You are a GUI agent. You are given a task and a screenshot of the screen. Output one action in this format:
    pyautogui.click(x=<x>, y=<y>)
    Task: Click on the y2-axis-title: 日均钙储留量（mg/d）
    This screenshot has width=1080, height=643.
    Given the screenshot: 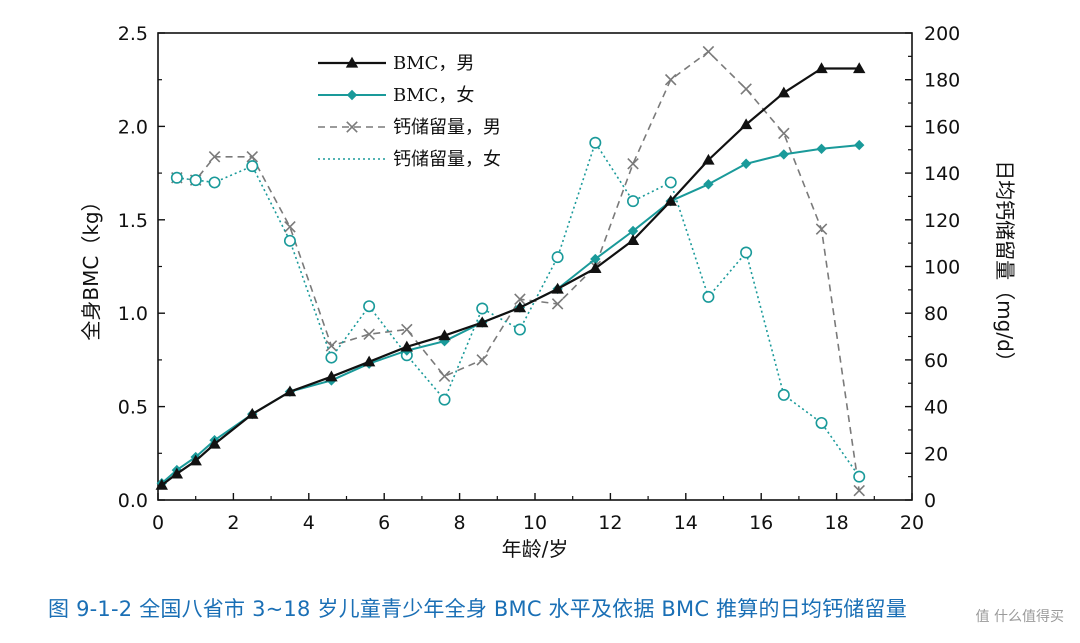 What is the action you would take?
    pyautogui.click(x=1005, y=266)
    